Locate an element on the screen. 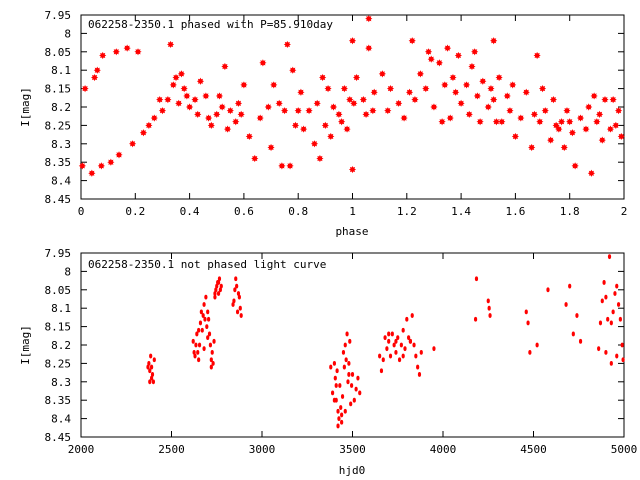 The width and height of the screenshot is (640, 480). unphased-y-tick-label: 8.1 is located at coordinates (61, 308).